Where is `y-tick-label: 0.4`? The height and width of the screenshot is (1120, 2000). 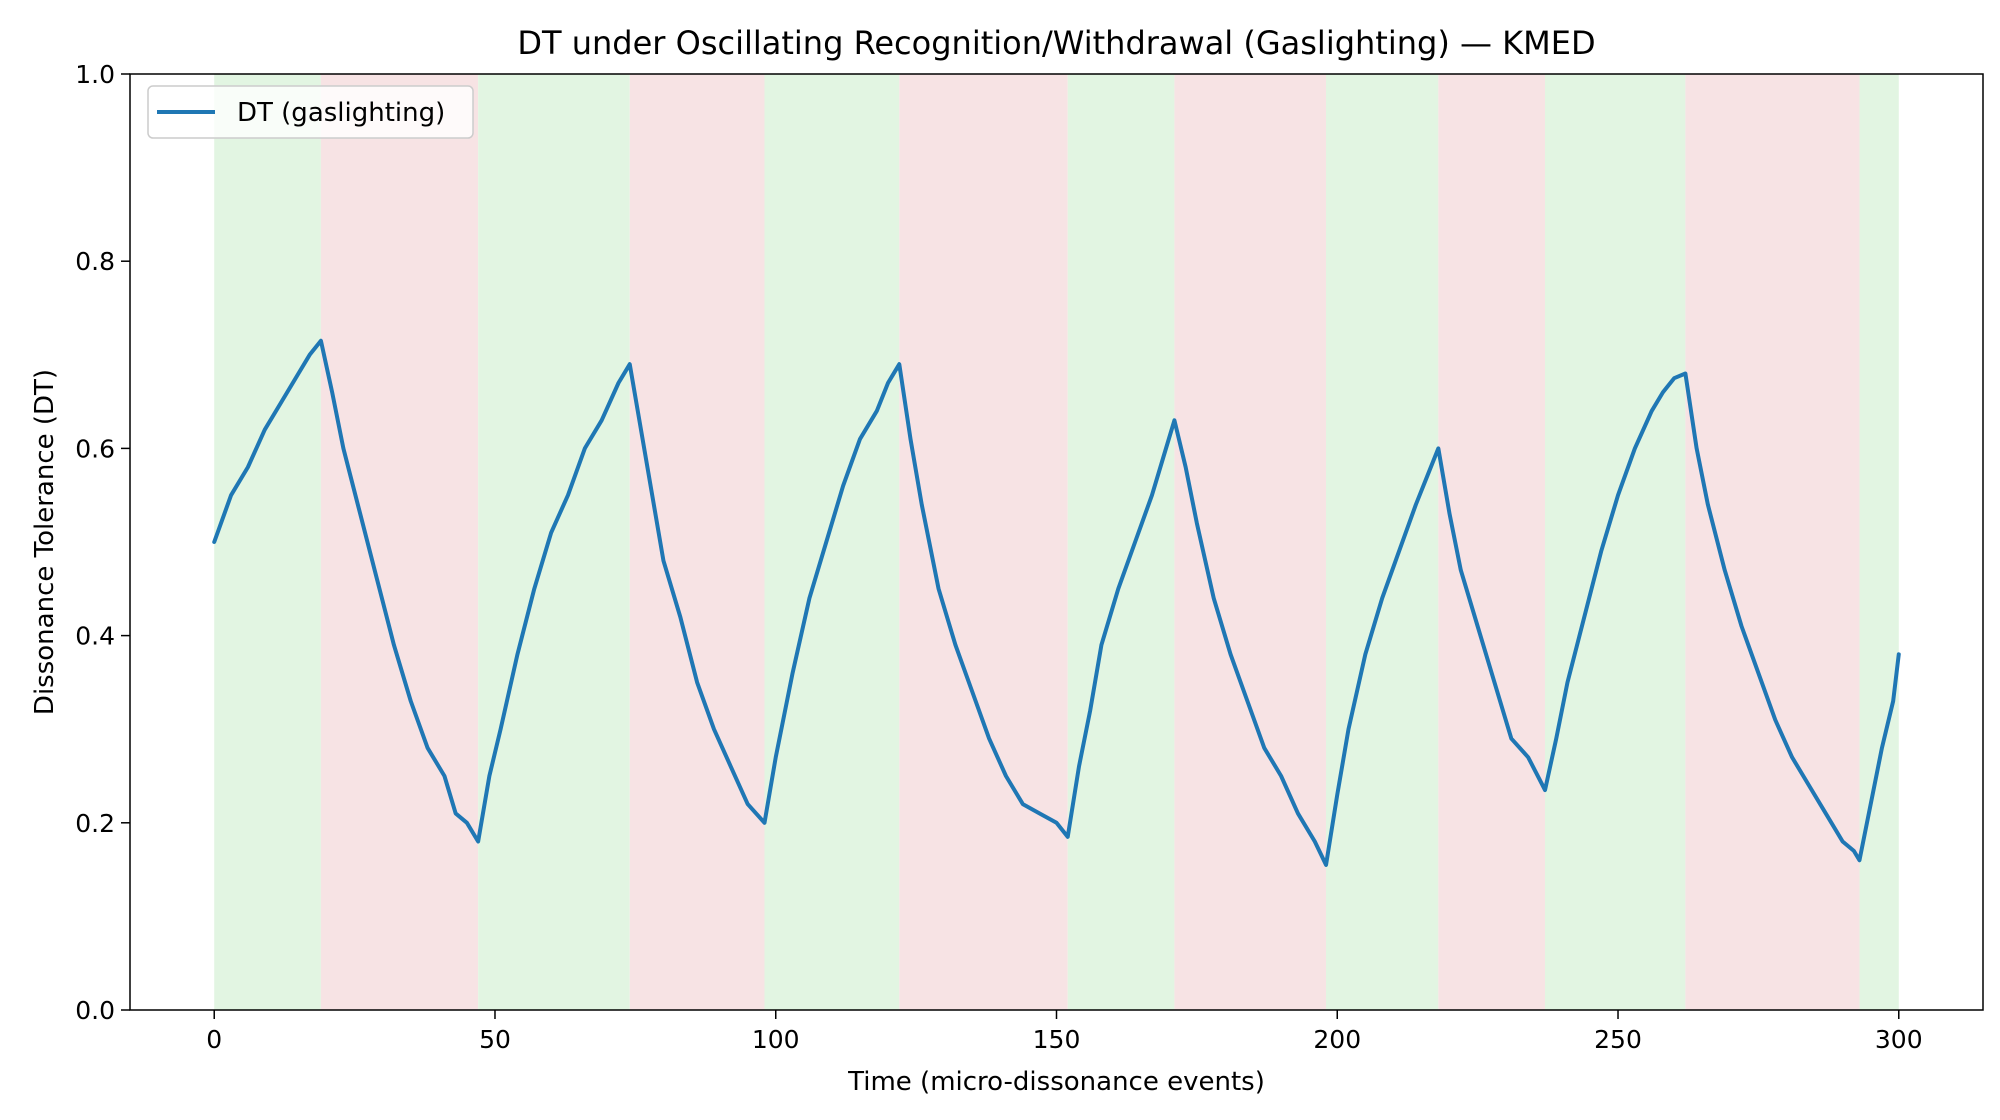
y-tick-label: 0.4 is located at coordinates (95, 636).